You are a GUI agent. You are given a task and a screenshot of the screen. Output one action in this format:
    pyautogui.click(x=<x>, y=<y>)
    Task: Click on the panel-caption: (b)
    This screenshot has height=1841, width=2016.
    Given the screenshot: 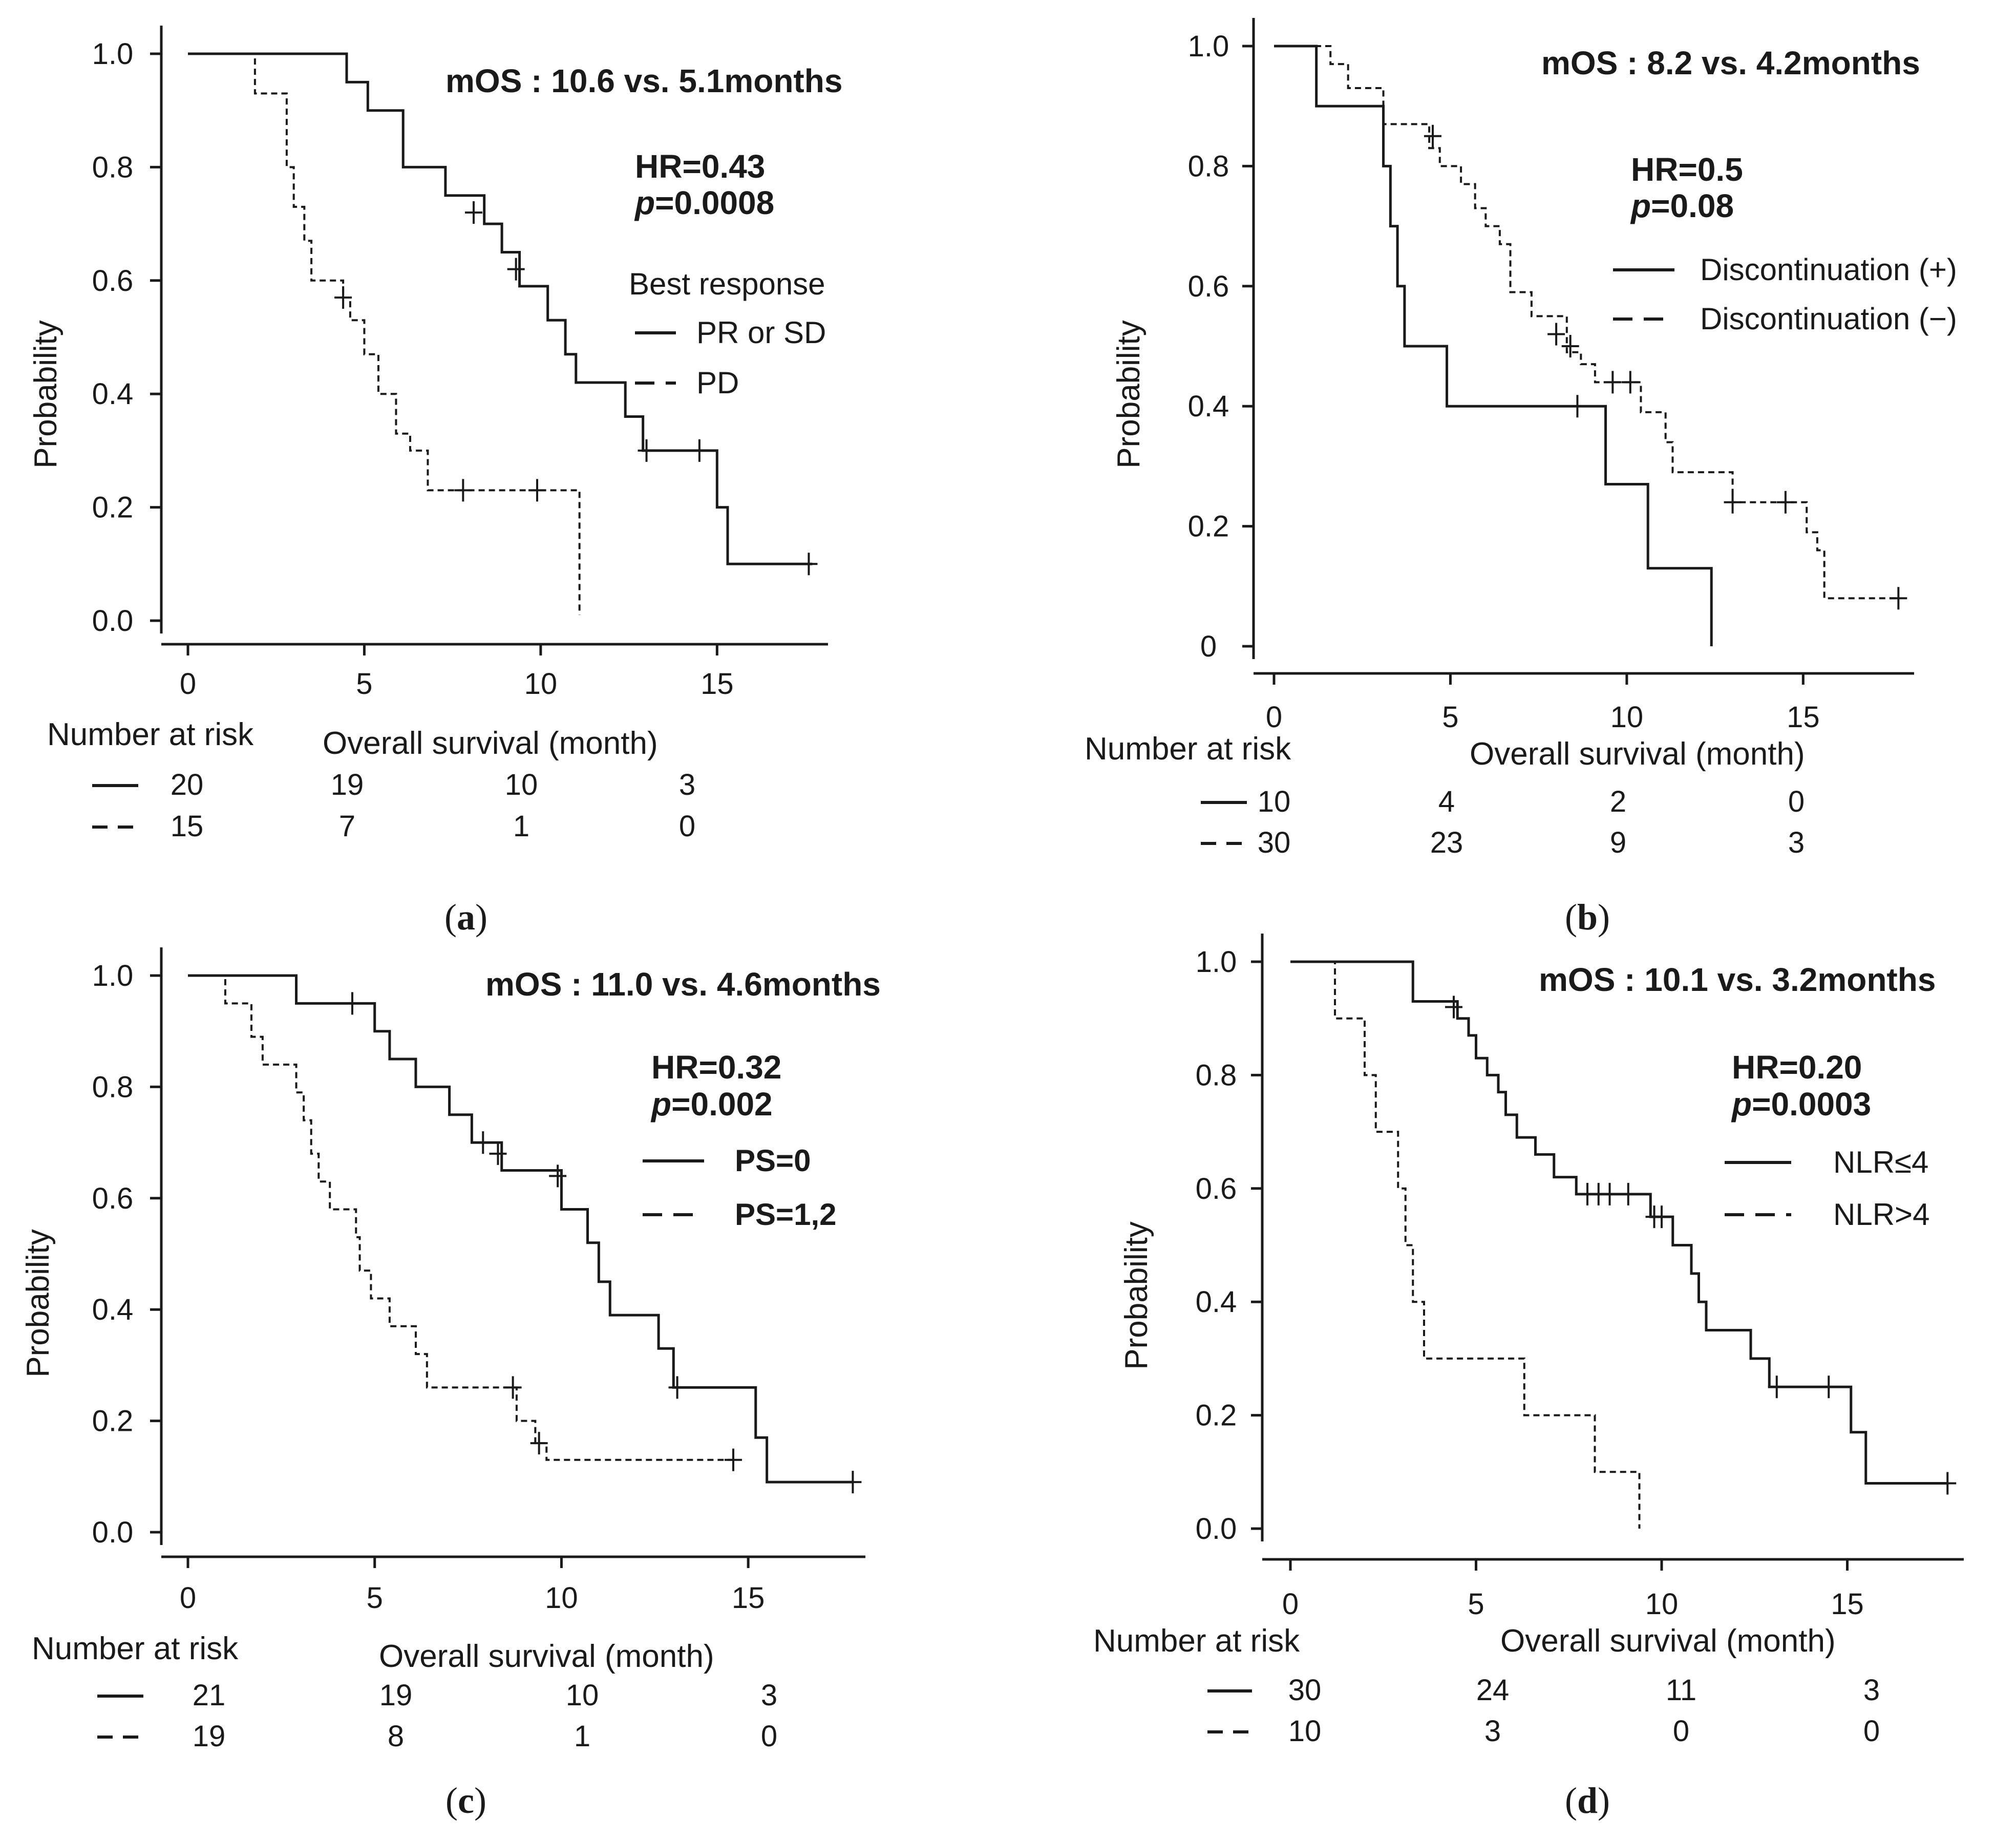 What is the action you would take?
    pyautogui.click(x=1588, y=918)
    